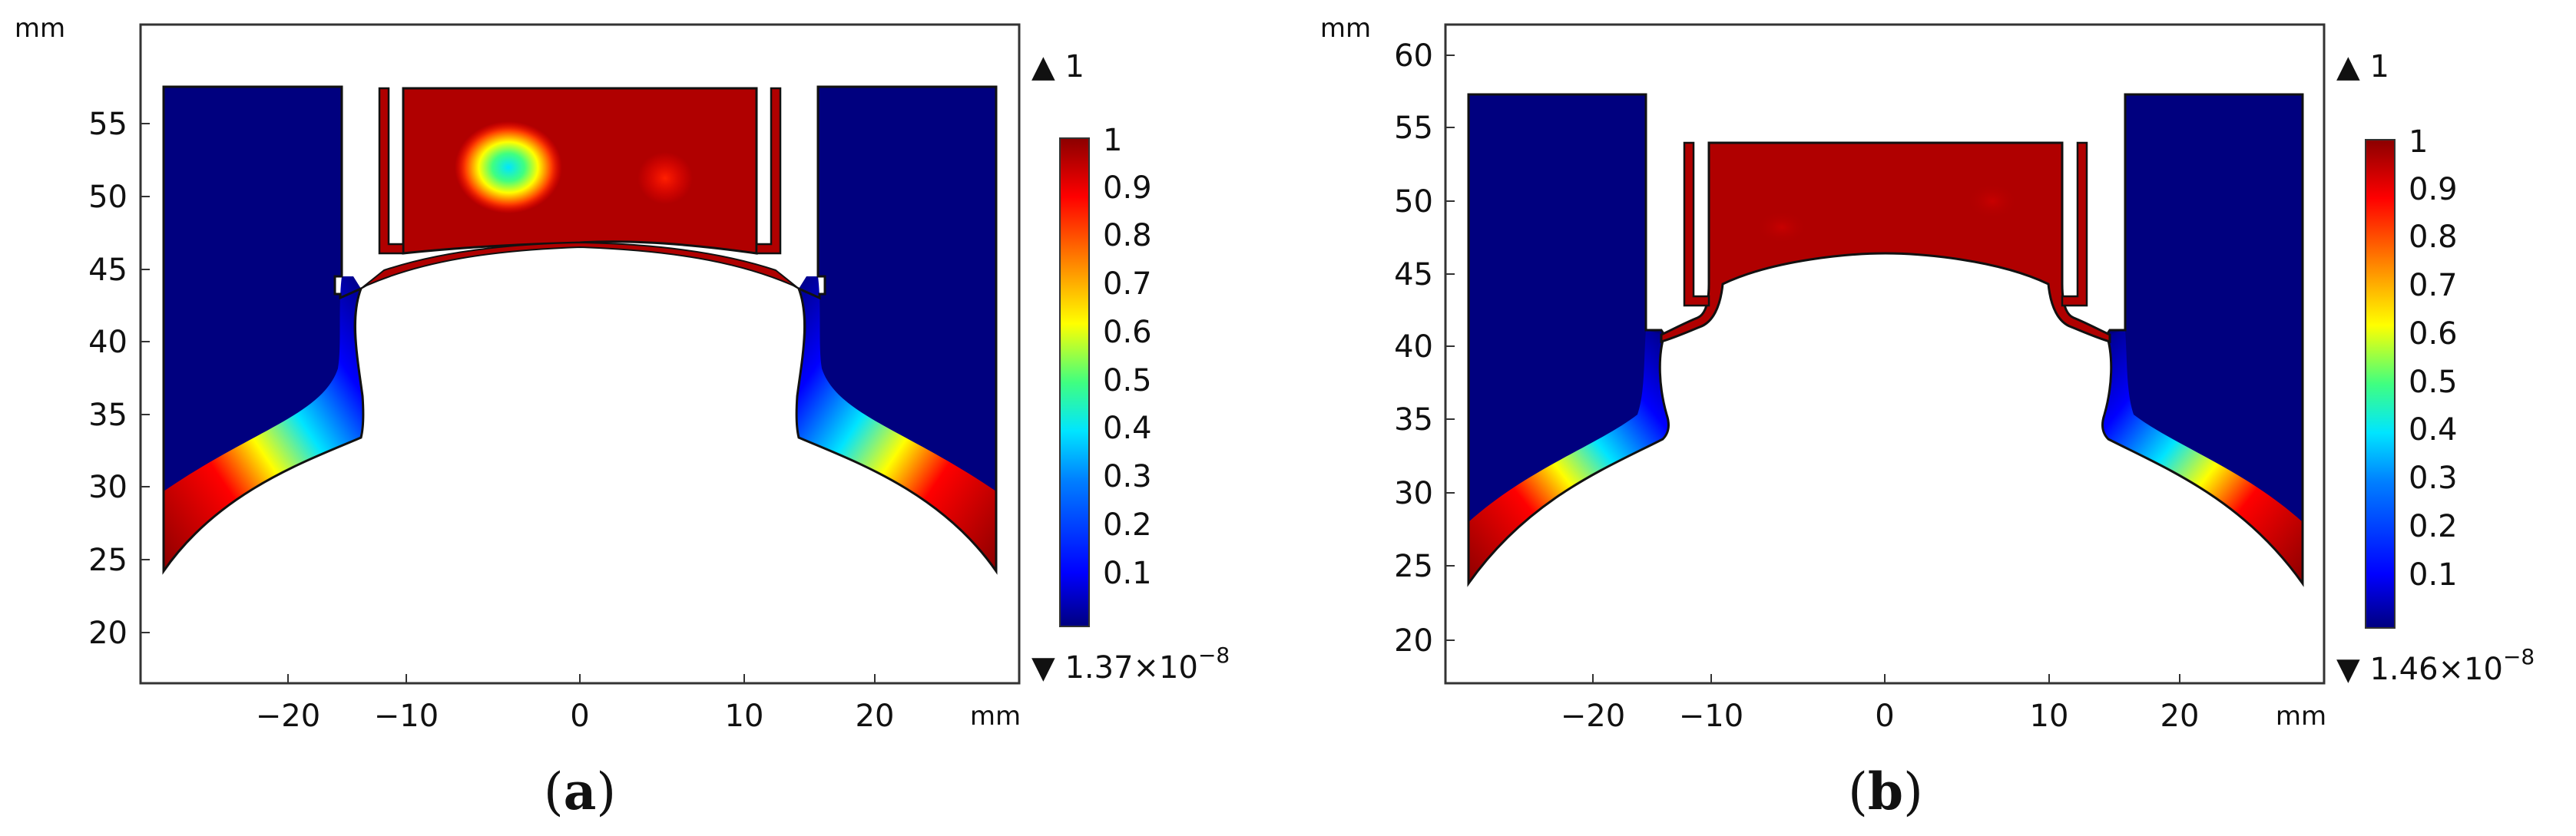 The height and width of the screenshot is (836, 2576). Describe the element at coordinates (1413, 56) in the screenshot. I see `y-tick: 60` at that location.